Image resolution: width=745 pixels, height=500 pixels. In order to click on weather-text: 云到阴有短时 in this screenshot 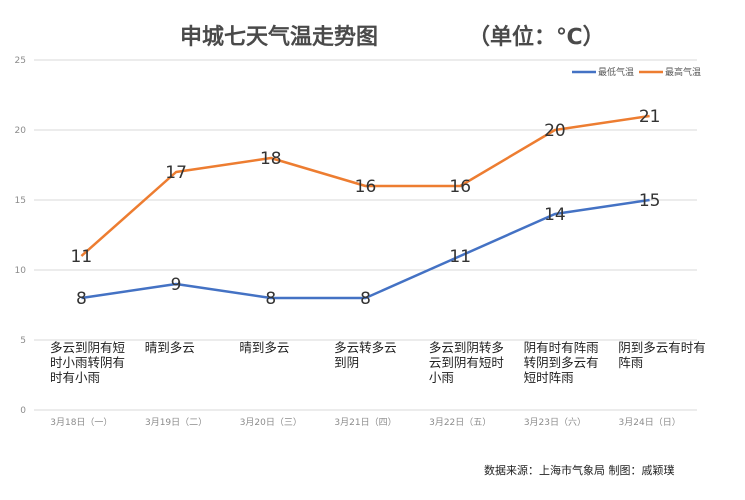, I will do `click(467, 362)`.